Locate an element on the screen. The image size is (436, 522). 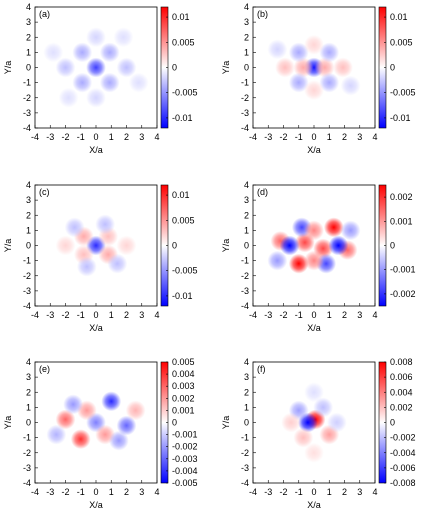
colorbar-tick-label: 0.004 is located at coordinates (183, 374).